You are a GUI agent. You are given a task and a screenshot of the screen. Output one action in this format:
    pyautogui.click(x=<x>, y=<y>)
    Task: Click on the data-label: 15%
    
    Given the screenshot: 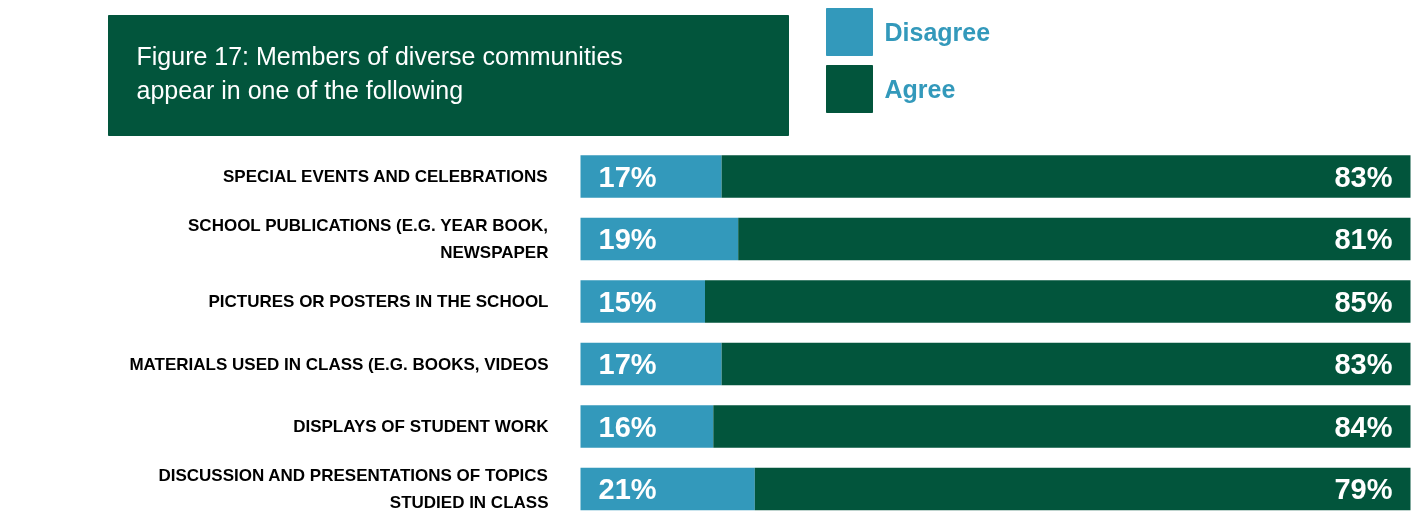 What is the action you would take?
    pyautogui.click(x=627, y=301)
    